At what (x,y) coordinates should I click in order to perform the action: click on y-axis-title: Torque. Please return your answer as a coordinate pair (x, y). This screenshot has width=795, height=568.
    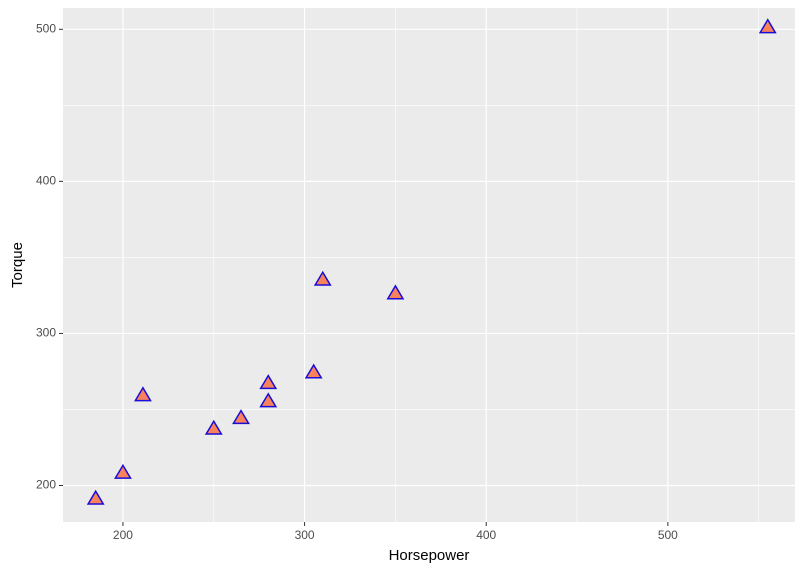
    Looking at the image, I should click on (17, 265).